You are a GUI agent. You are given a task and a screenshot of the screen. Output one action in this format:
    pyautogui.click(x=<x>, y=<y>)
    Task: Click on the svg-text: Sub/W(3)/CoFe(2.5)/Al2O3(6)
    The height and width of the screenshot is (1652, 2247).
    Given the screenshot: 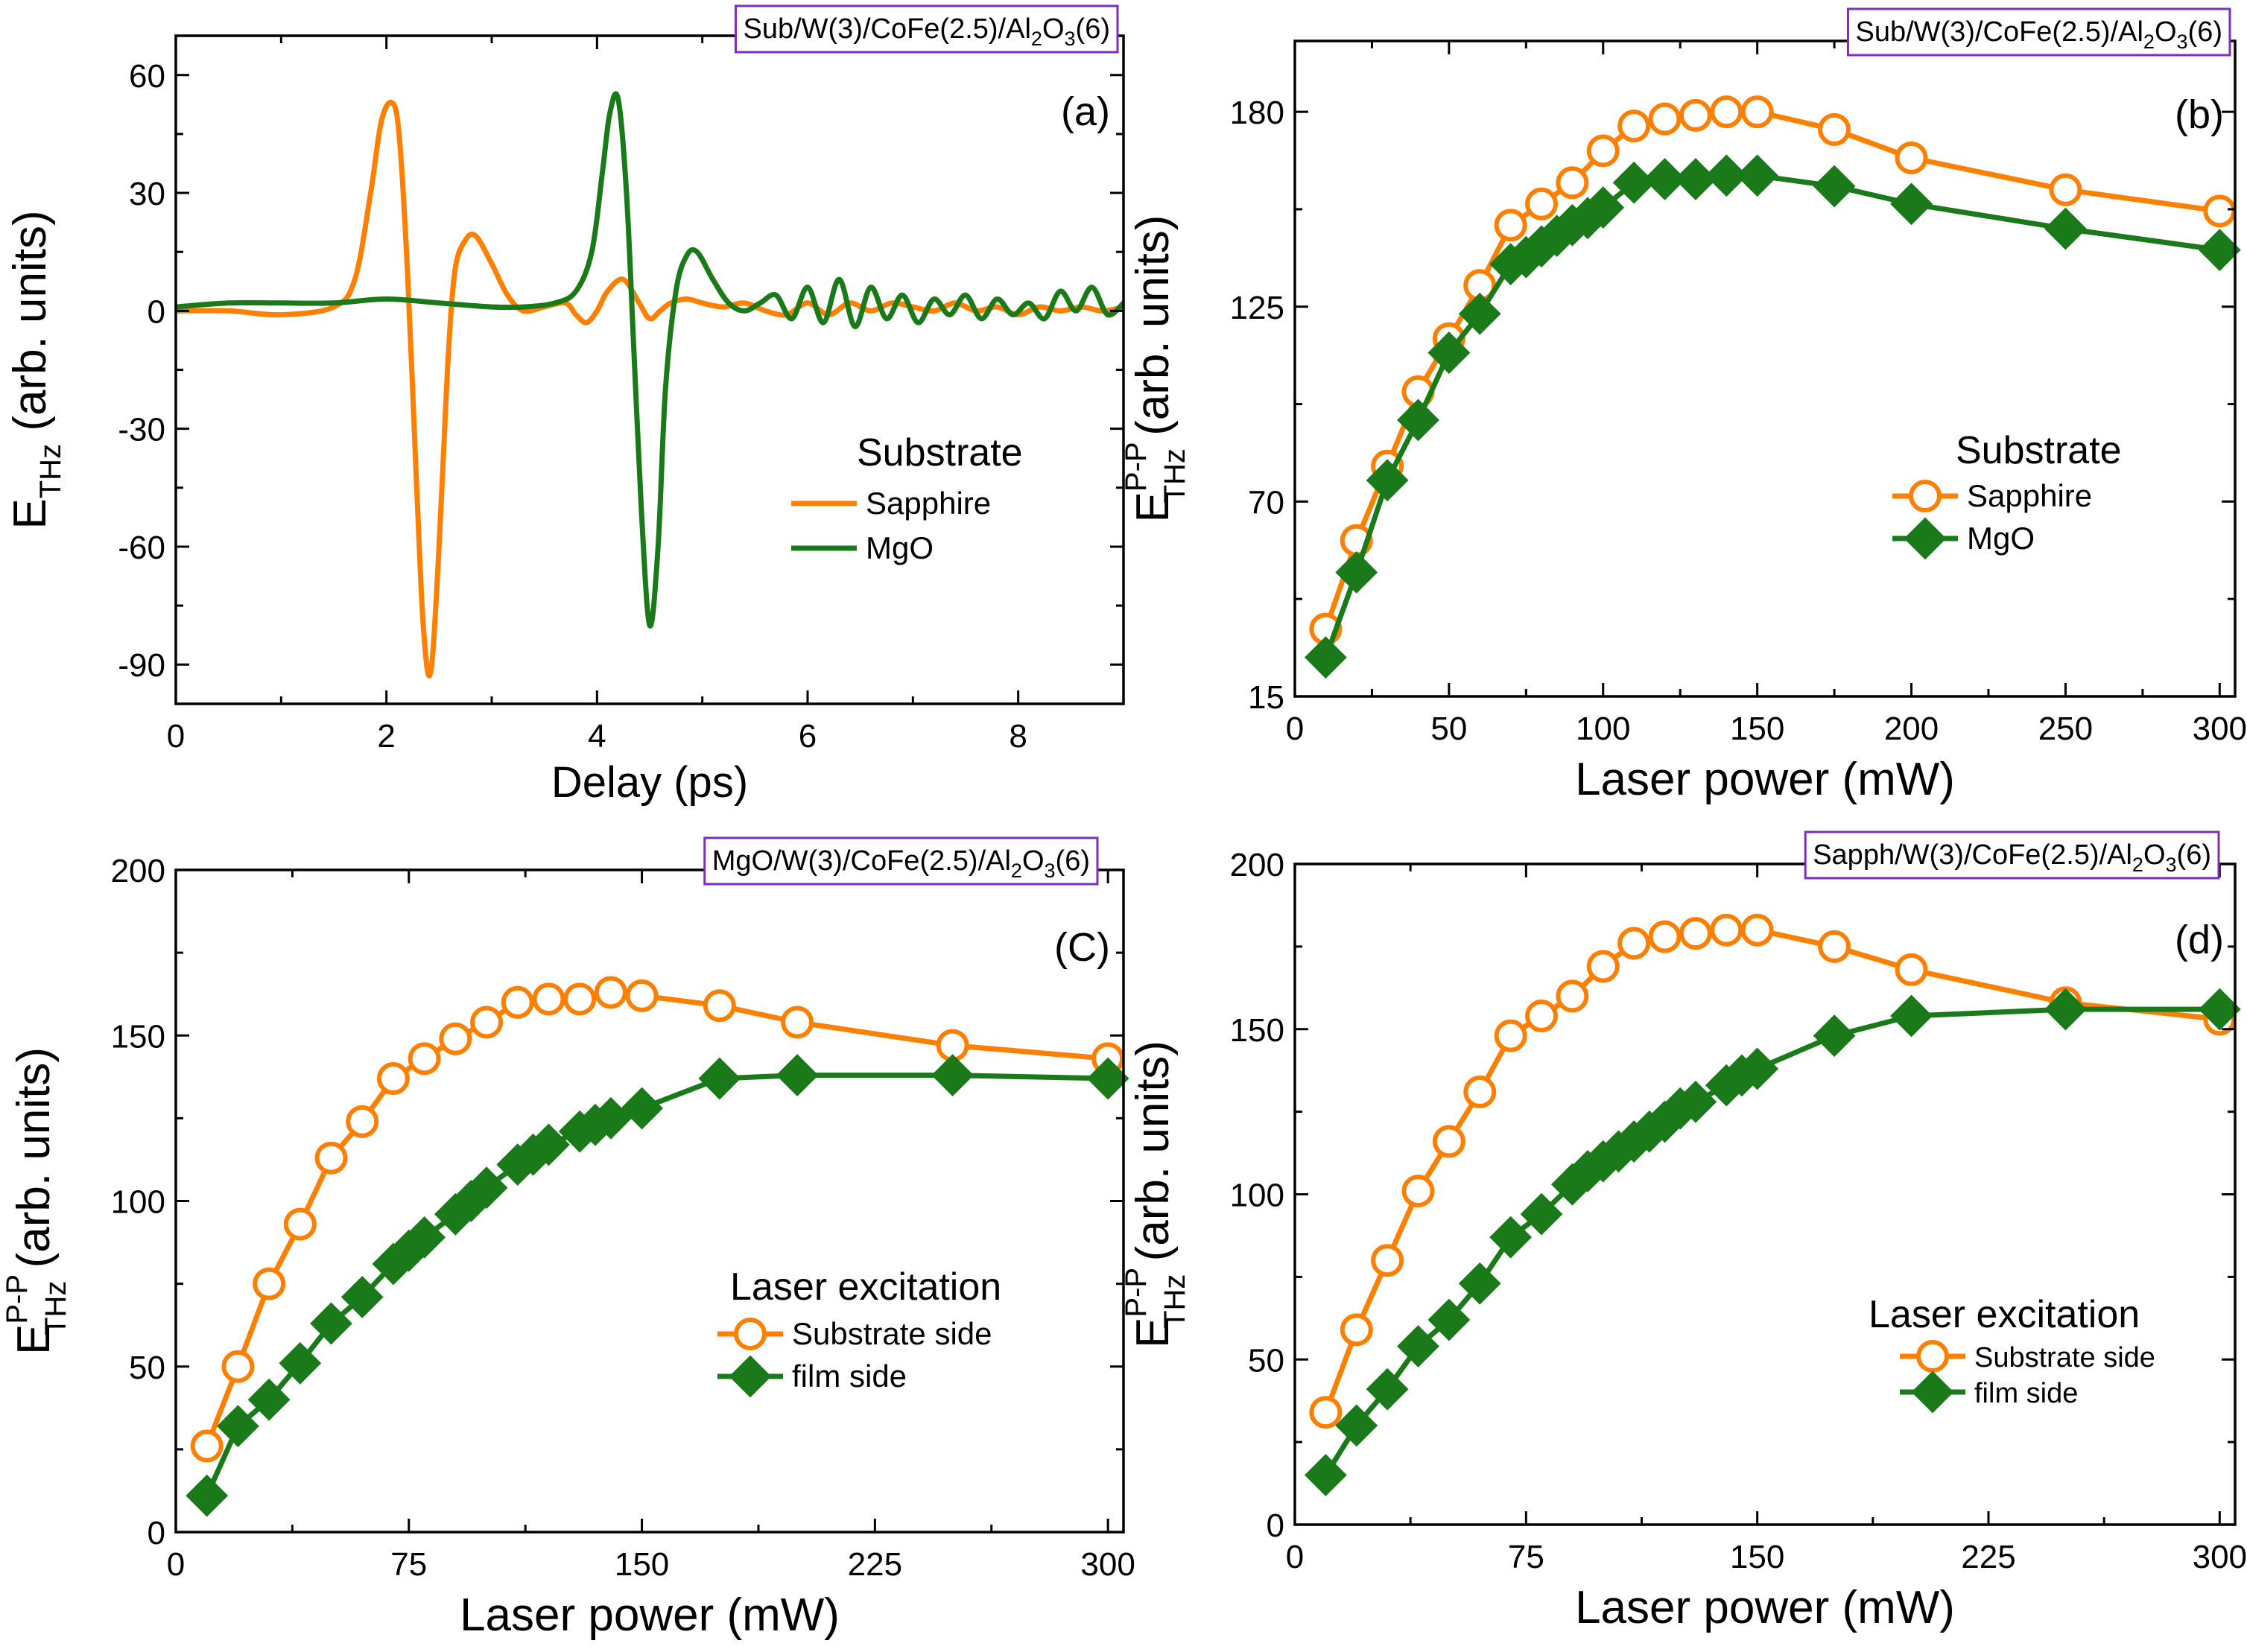 What is the action you would take?
    pyautogui.click(x=2038, y=34)
    